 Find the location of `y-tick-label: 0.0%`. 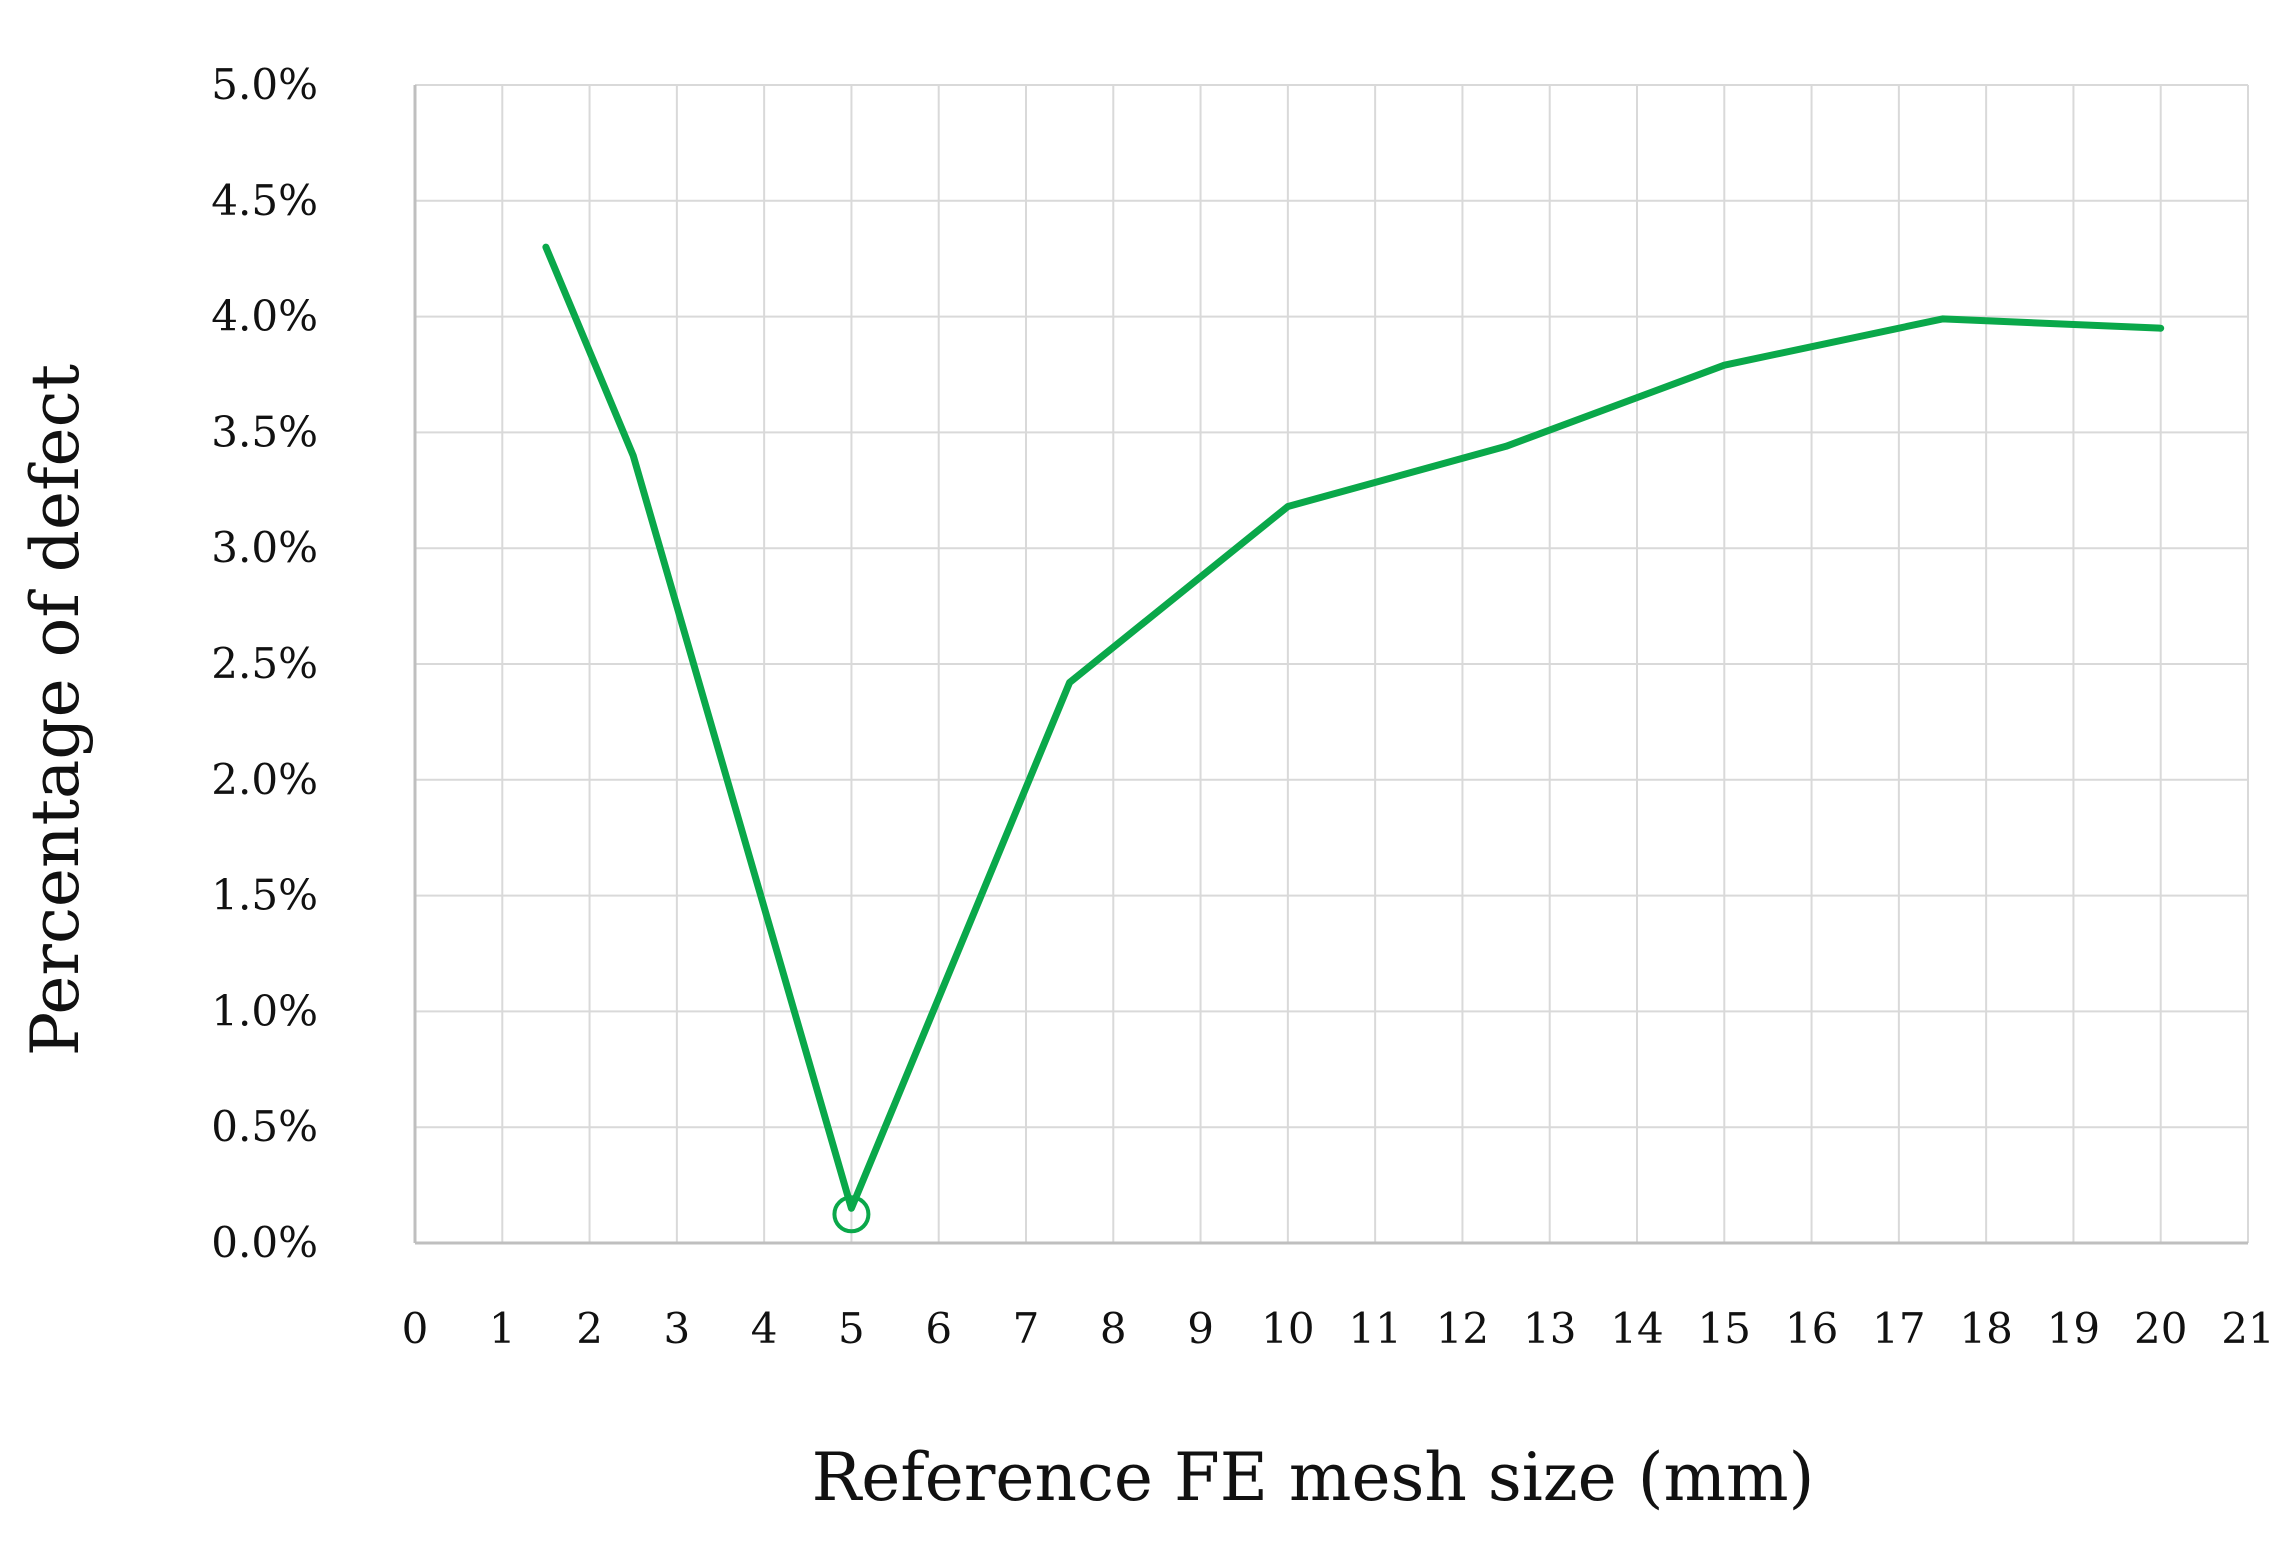

y-tick-label: 0.0% is located at coordinates (264, 1242).